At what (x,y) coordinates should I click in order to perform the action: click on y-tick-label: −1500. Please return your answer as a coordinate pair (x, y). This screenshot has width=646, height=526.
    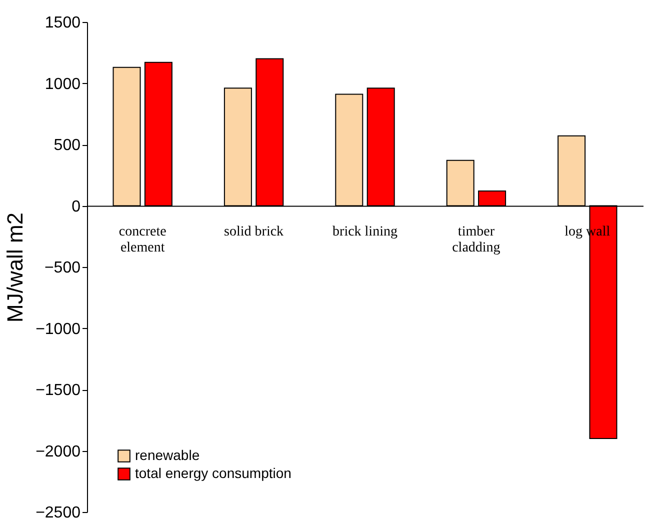
    Looking at the image, I should click on (58, 390).